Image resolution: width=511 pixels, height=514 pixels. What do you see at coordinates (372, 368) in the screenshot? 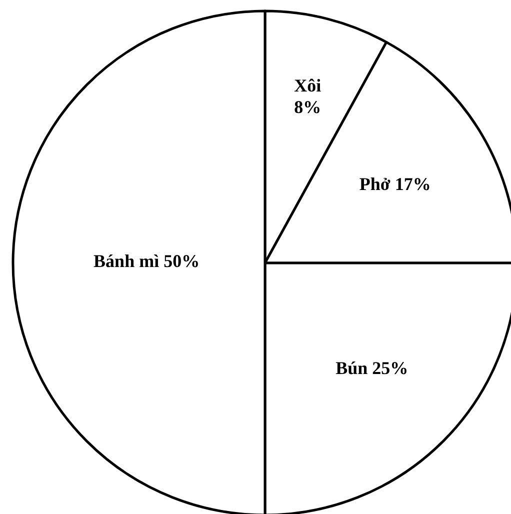
I see `slice-label: Bún 25%` at bounding box center [372, 368].